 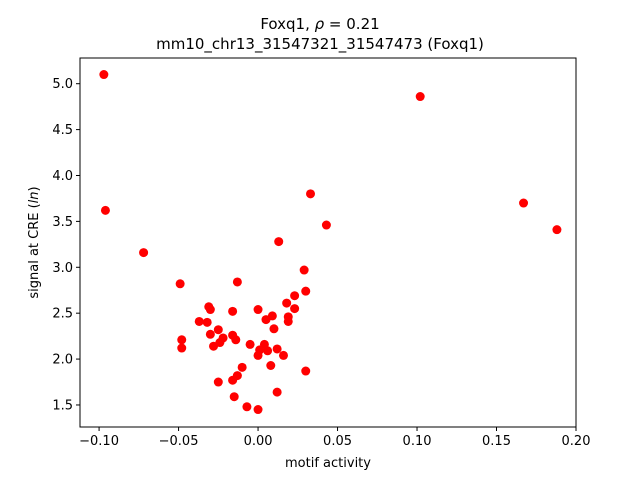 I want to click on y-tick-label: 1.5, so click(x=62, y=405).